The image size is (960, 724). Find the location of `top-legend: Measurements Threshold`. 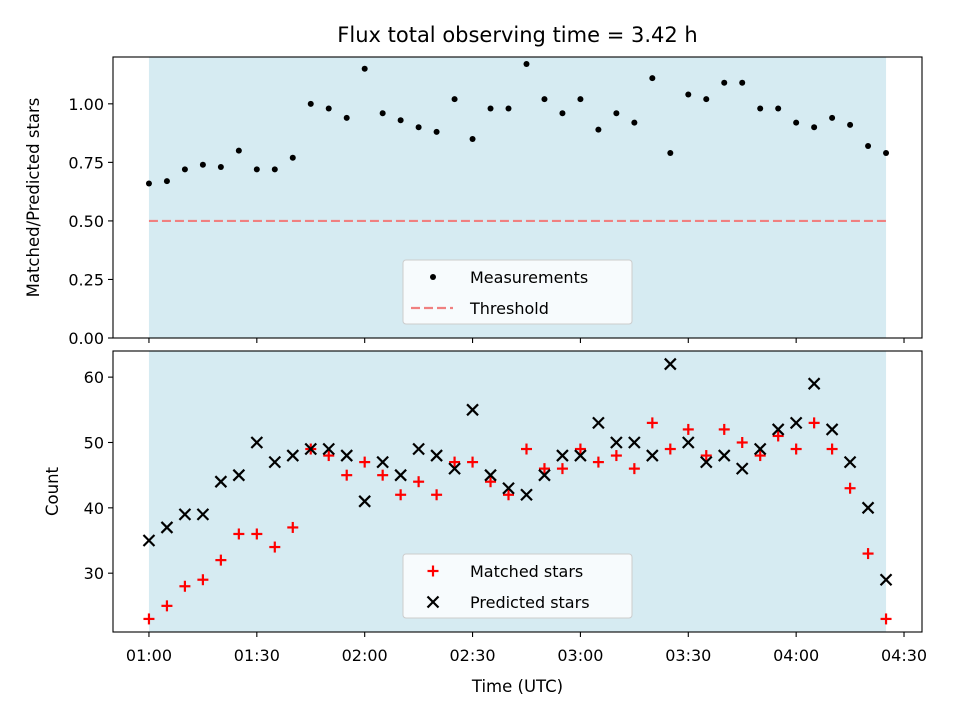

top-legend: Measurements Threshold is located at coordinates (517, 292).